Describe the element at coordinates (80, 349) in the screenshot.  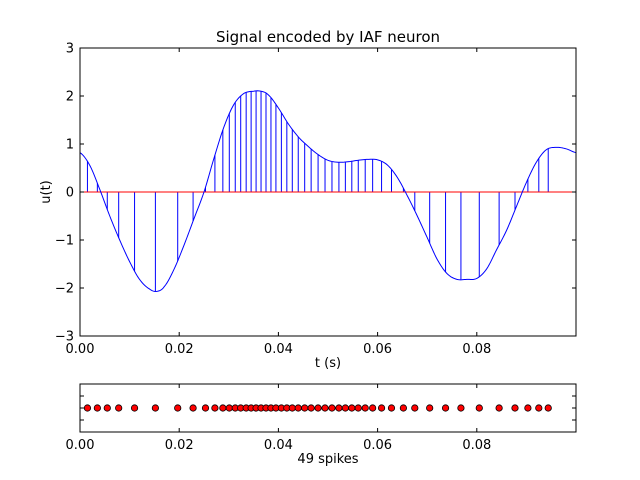
I see `x-tick-label: 0.00` at that location.